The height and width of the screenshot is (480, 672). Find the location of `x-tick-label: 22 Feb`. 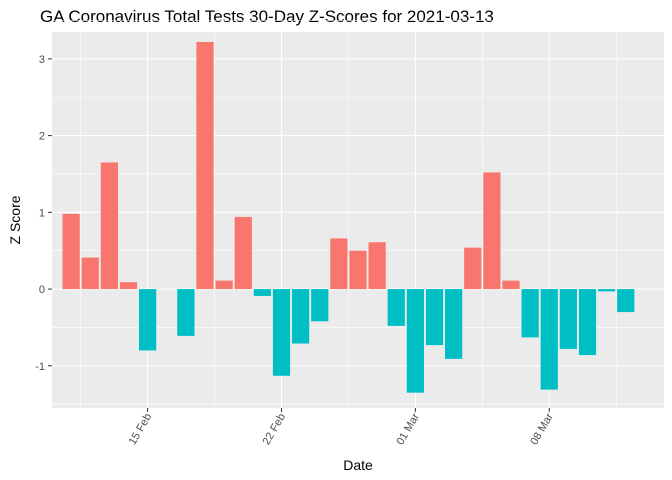

x-tick-label: 22 Feb is located at coordinates (275, 430).